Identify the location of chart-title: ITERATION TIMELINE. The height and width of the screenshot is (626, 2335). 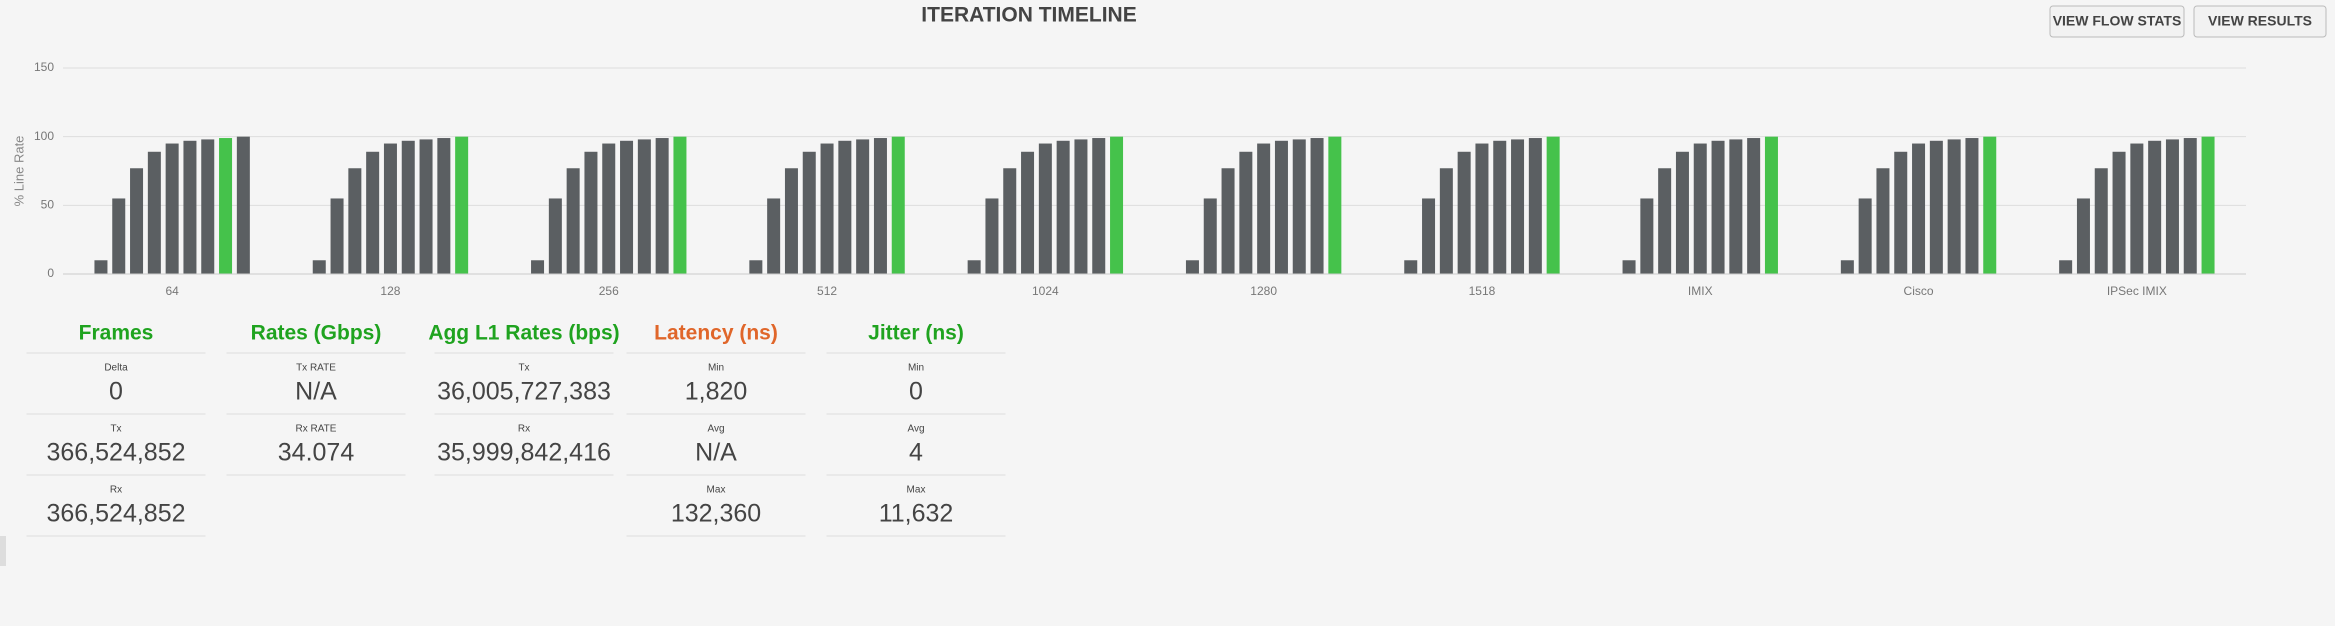
(1028, 15).